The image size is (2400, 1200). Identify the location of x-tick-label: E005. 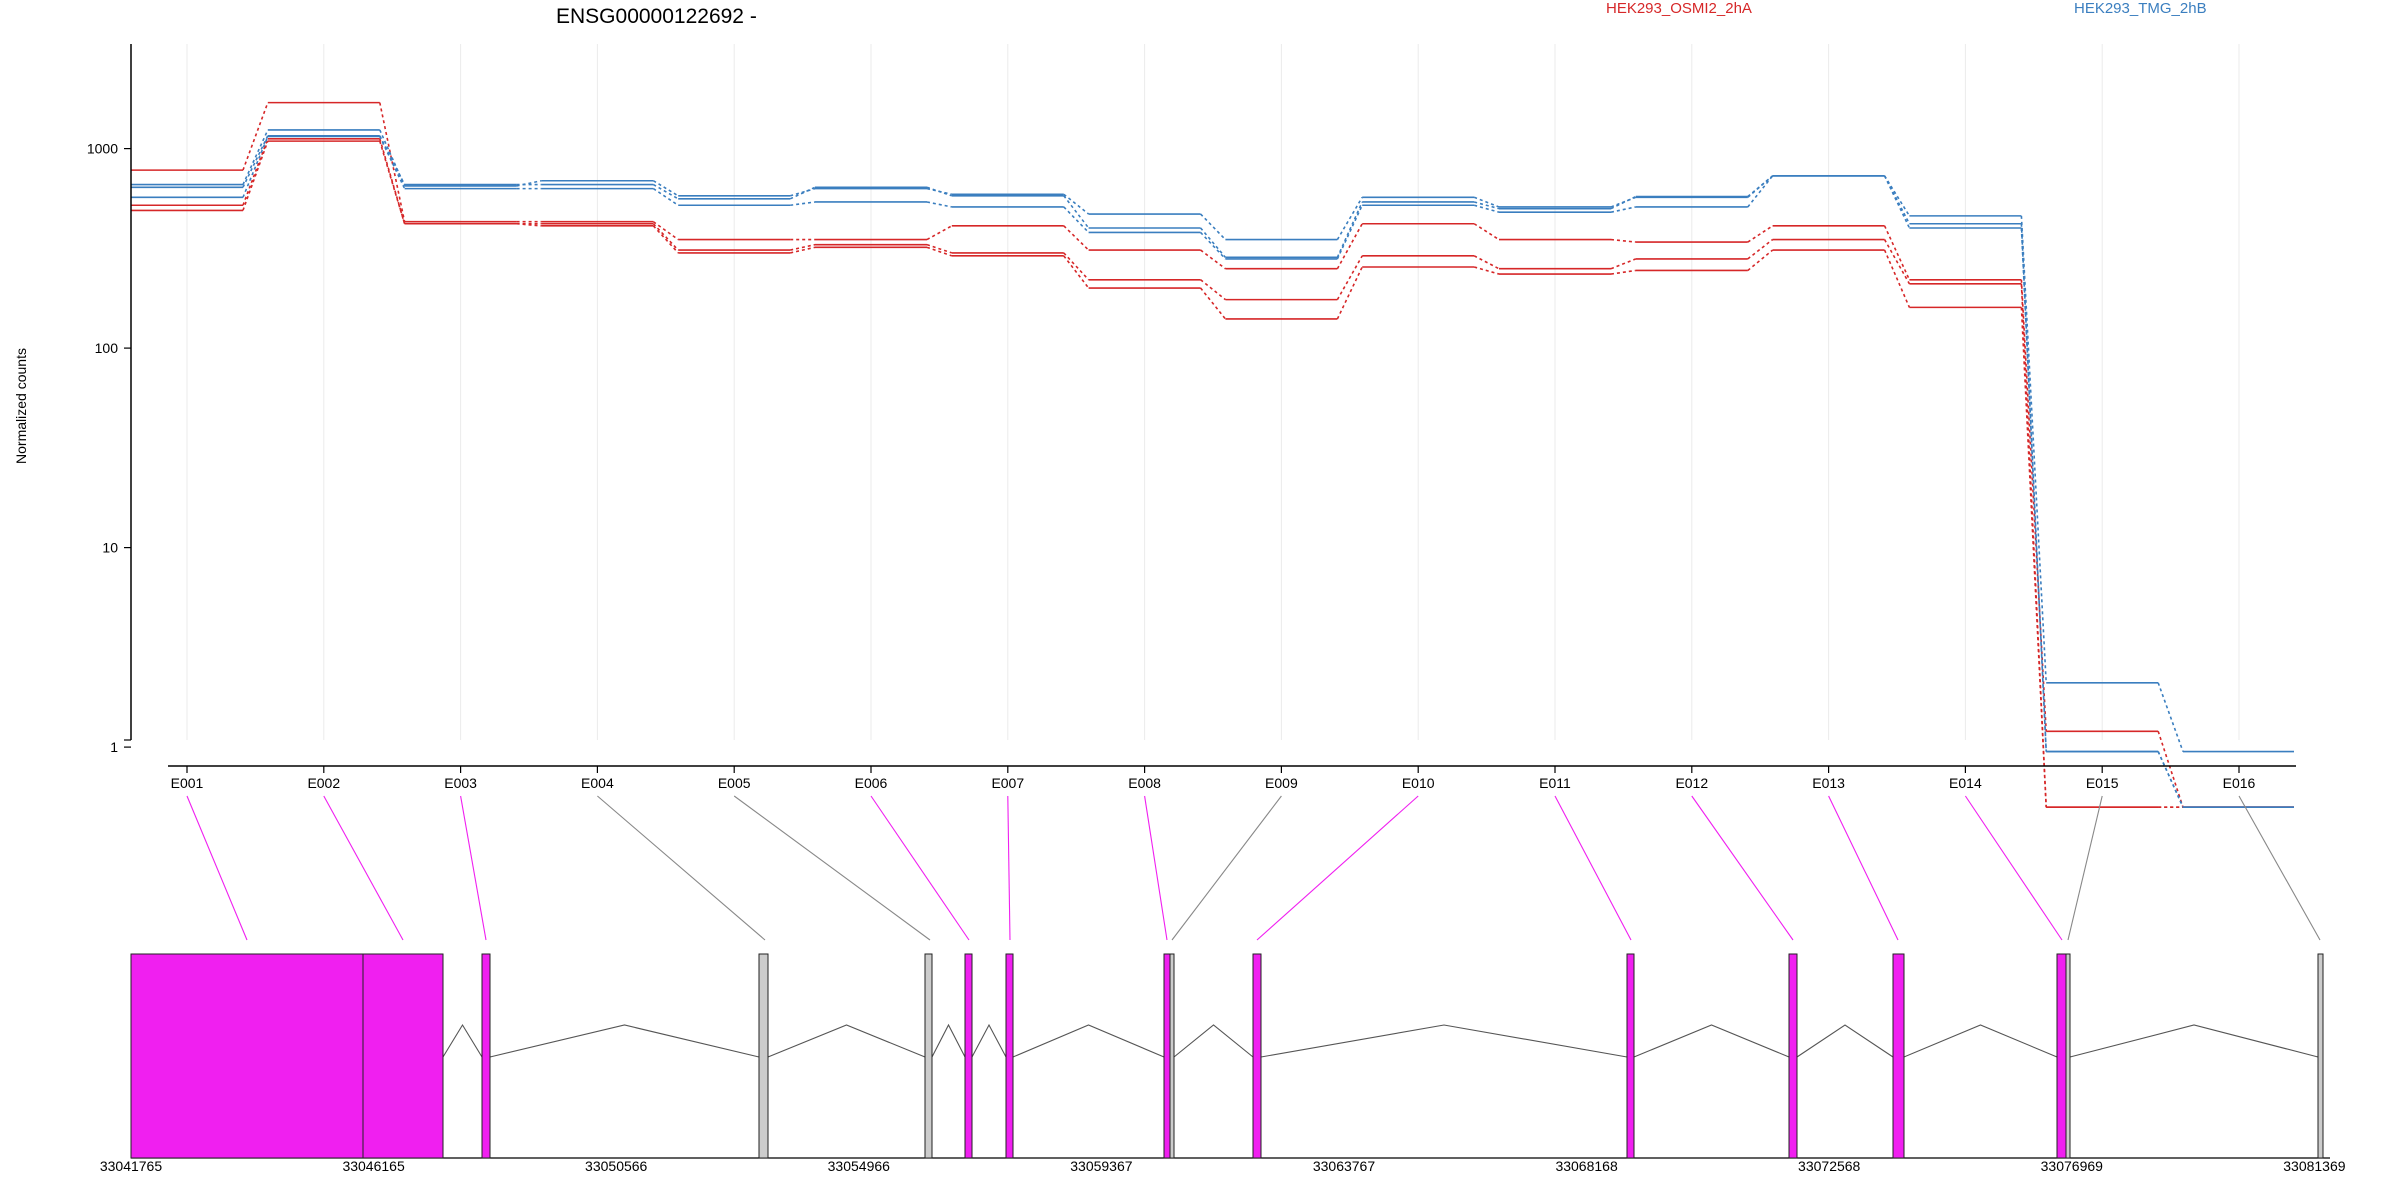
(734, 783).